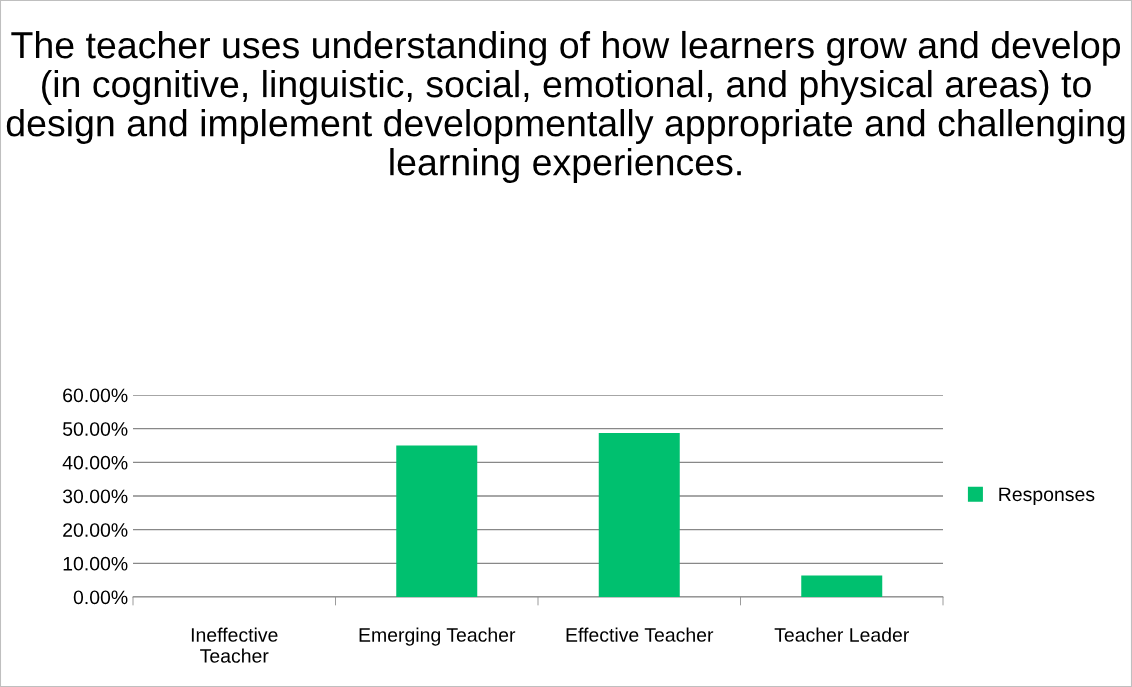 The height and width of the screenshot is (687, 1132). What do you see at coordinates (234, 645) in the screenshot?
I see `x-tick-label: Ineffective Teacher` at bounding box center [234, 645].